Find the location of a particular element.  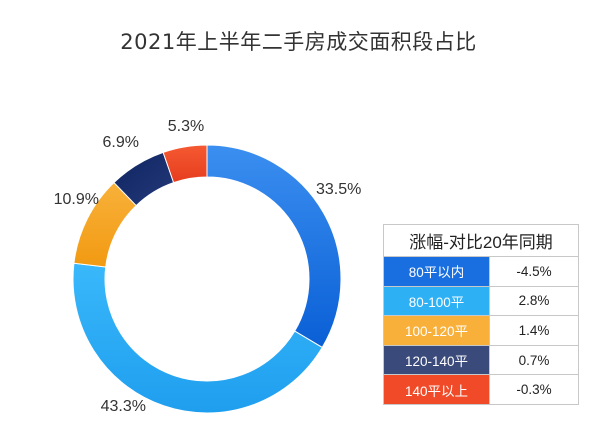

change-cell: 2.8% is located at coordinates (534, 301).